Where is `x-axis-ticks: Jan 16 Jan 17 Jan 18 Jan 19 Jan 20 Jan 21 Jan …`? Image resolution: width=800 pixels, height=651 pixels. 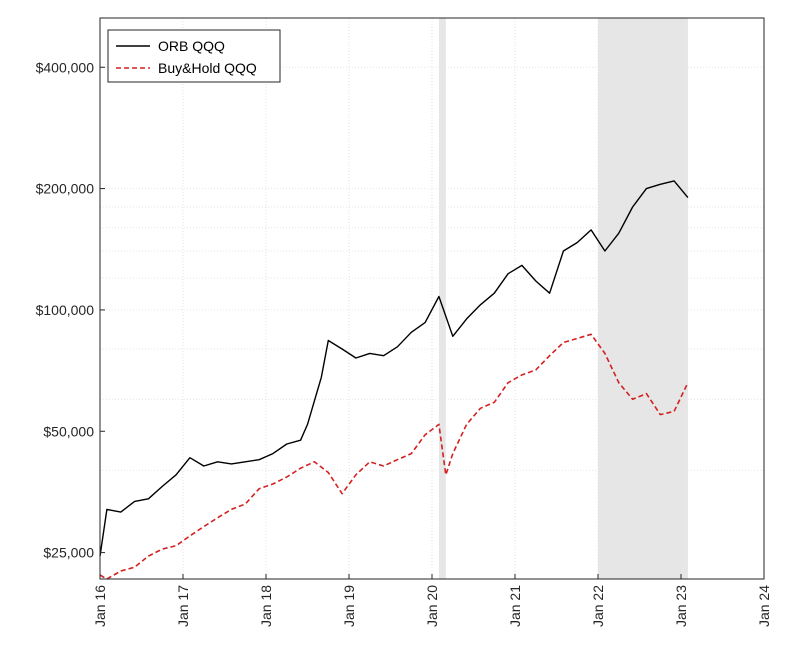 x-axis-ticks: Jan 16 Jan 17 Jan 18 Jan 19 Jan 20 Jan 21 Jan … is located at coordinates (432, 600).